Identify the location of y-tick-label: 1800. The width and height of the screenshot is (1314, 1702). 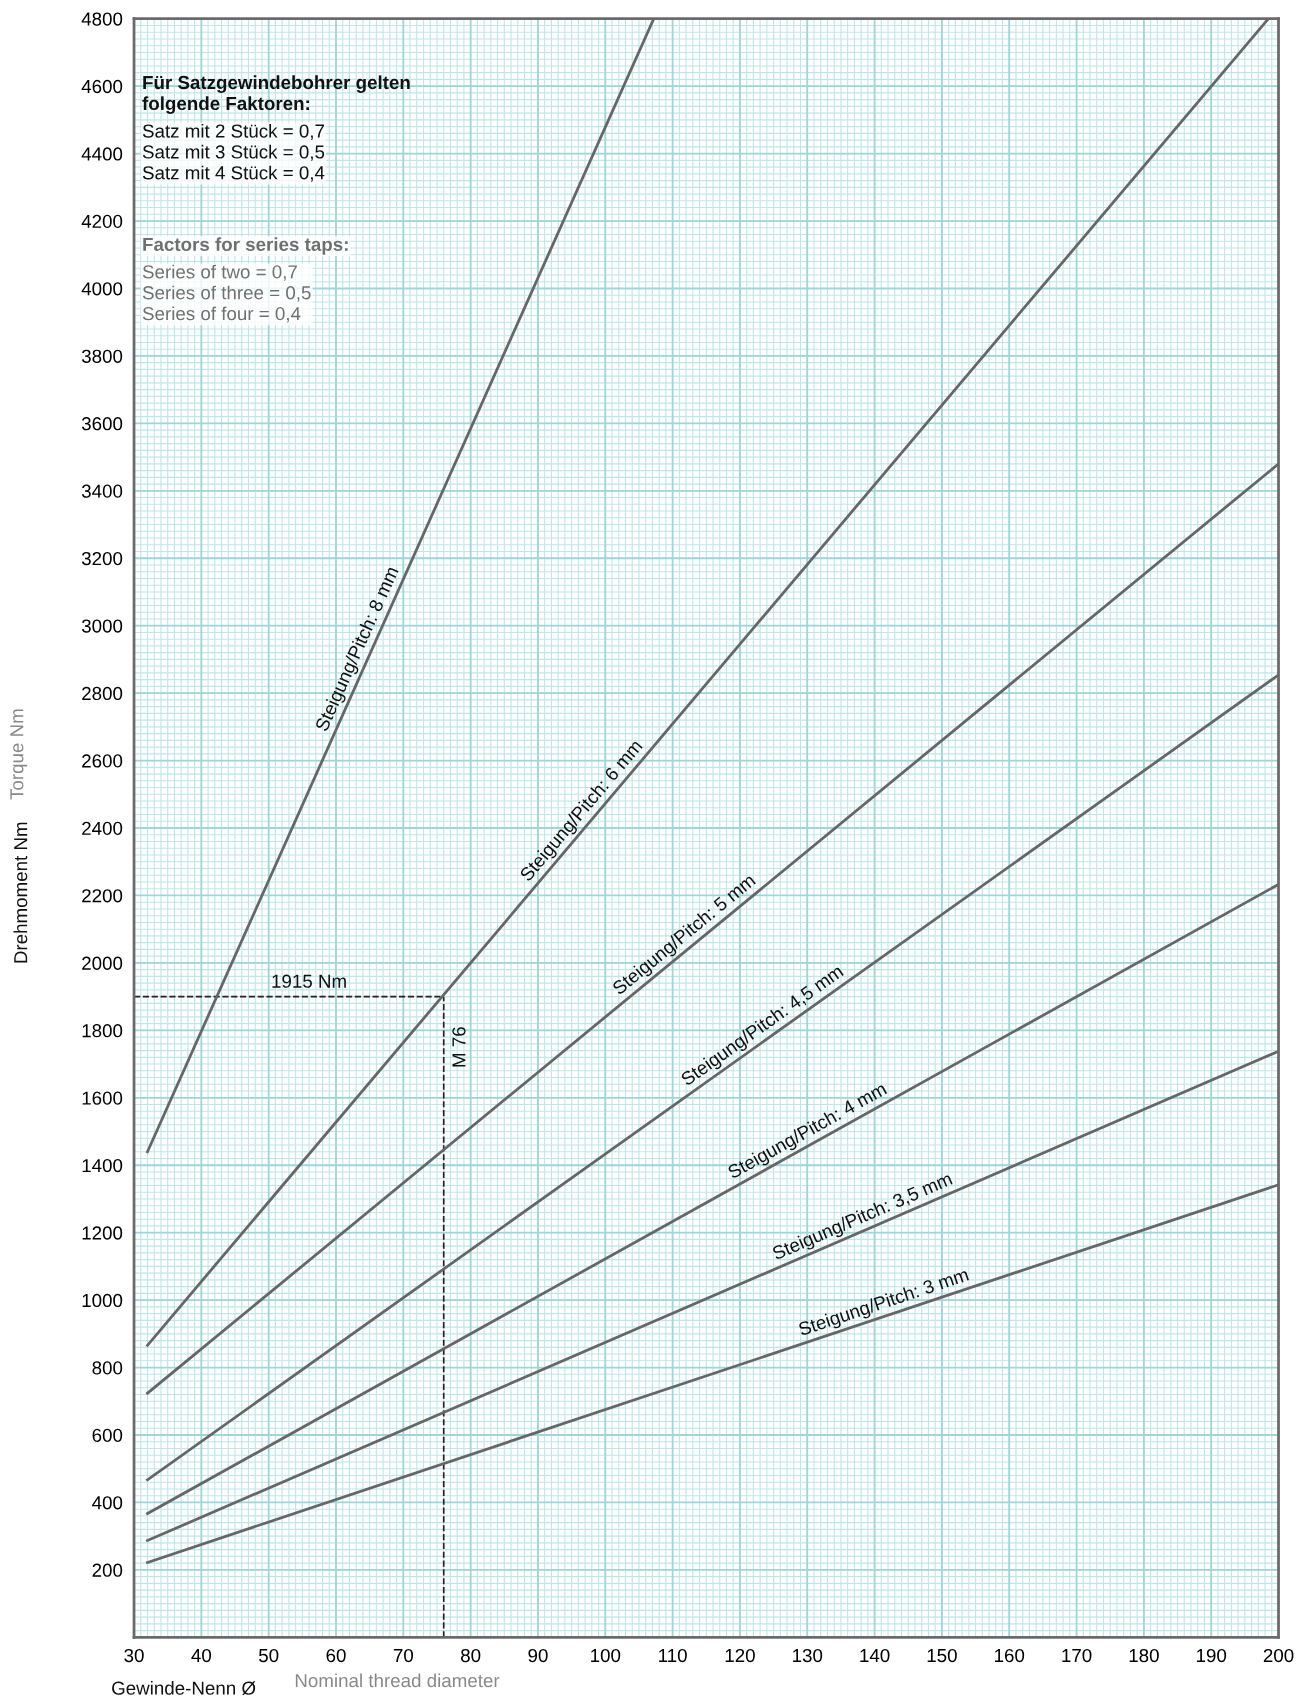
(102, 1031).